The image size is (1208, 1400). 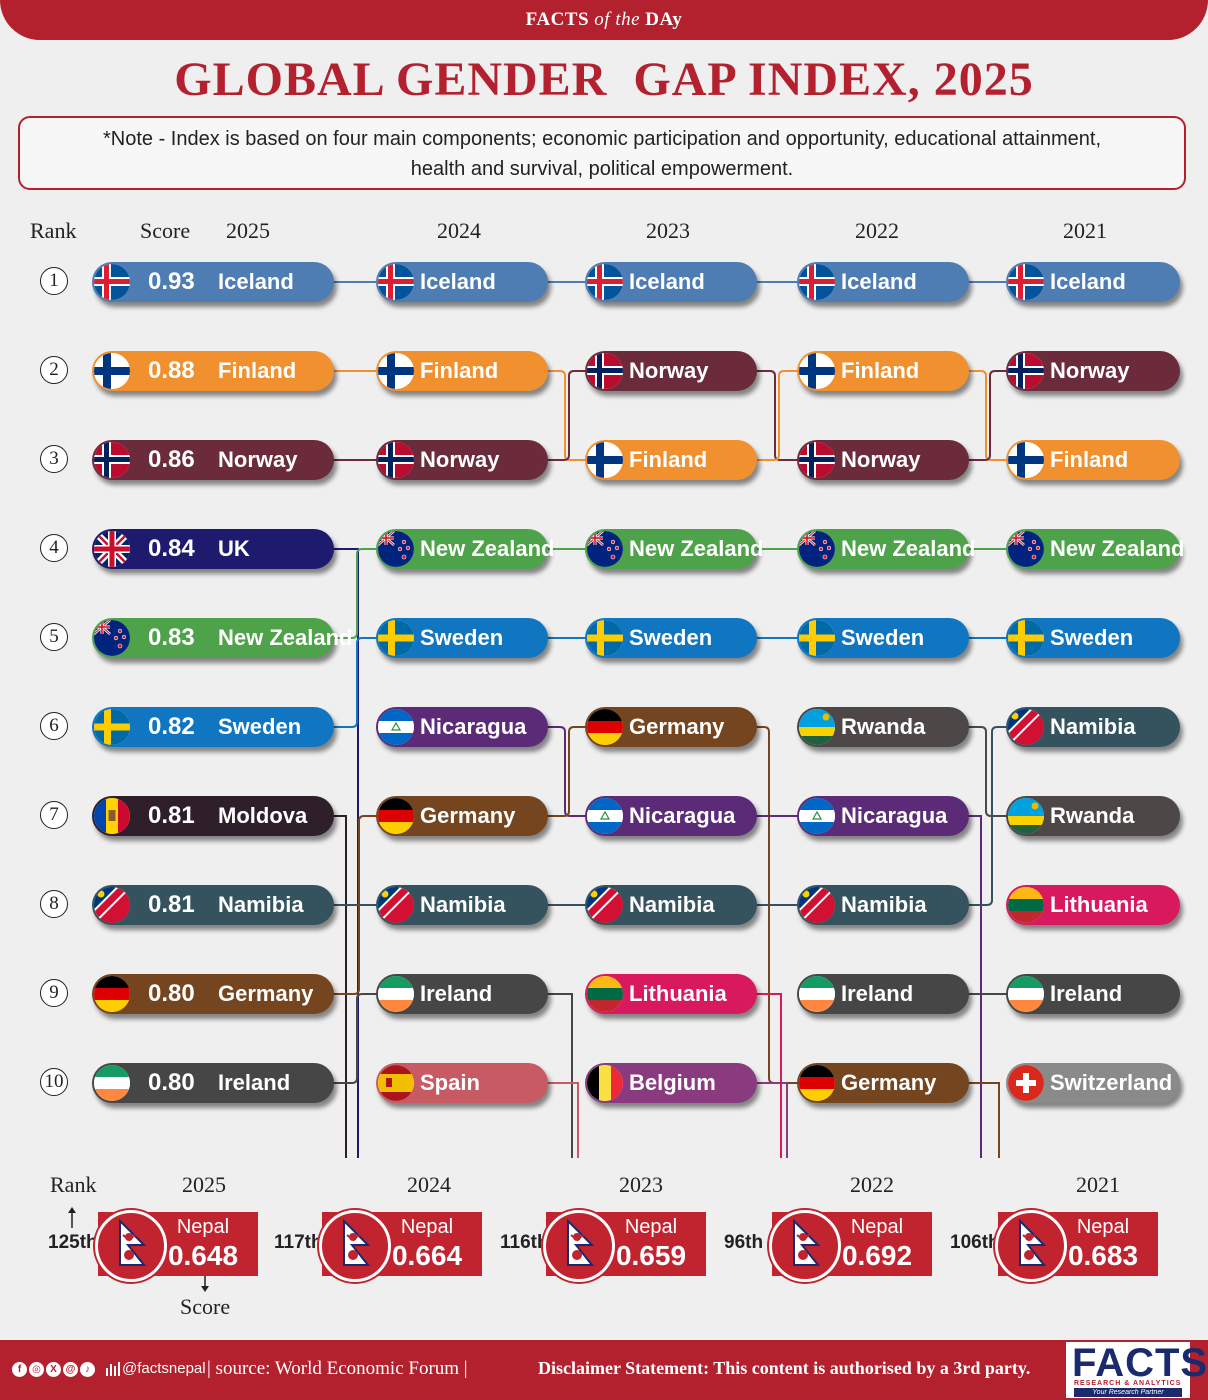 I want to click on pill-2021-sweden: Sweden, so click(x=1093, y=638).